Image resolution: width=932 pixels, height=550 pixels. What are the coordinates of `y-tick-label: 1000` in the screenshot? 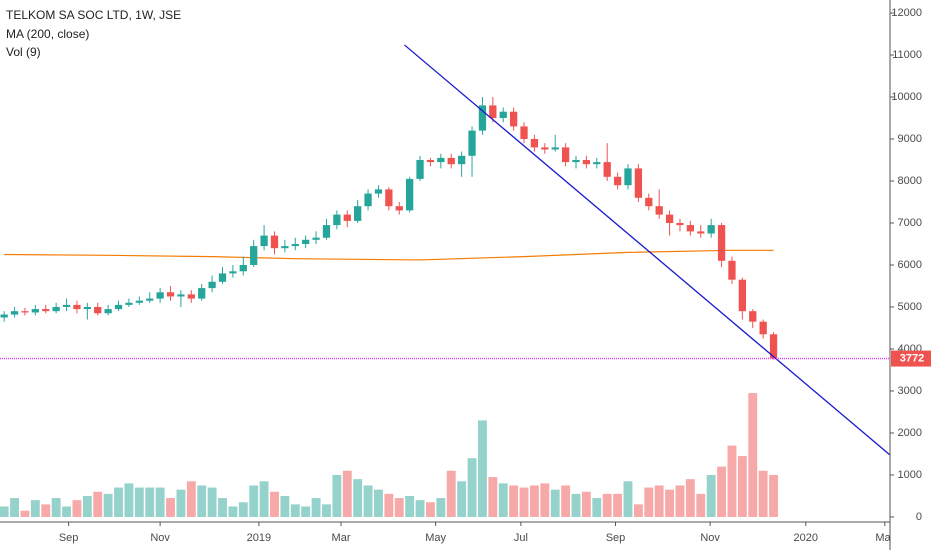 It's located at (910, 475).